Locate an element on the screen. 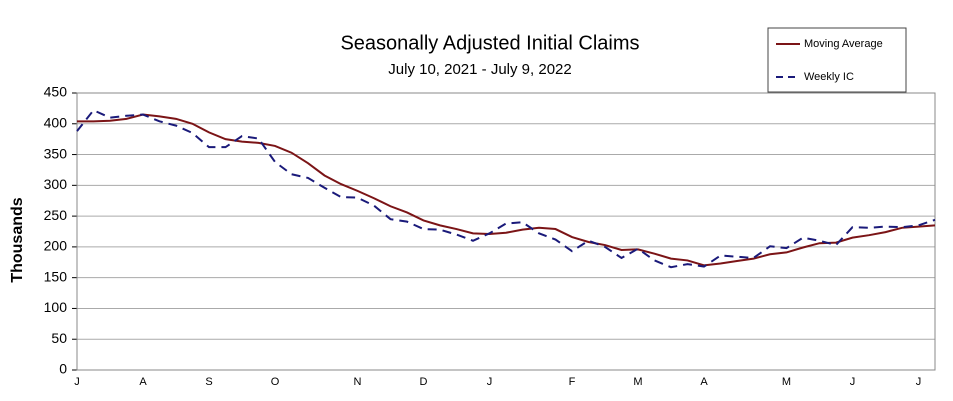 This screenshot has width=953, height=401. x-tick-label: S is located at coordinates (208, 382).